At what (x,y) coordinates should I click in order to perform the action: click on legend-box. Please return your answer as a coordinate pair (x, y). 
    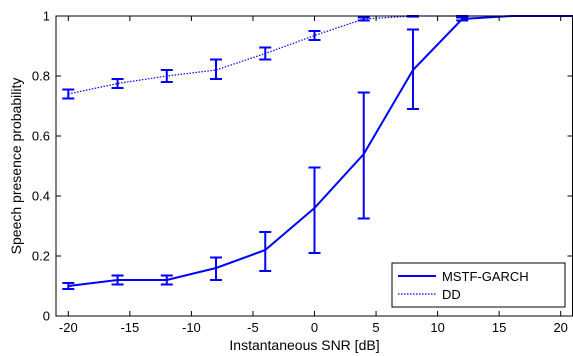
    Looking at the image, I should click on (478, 285).